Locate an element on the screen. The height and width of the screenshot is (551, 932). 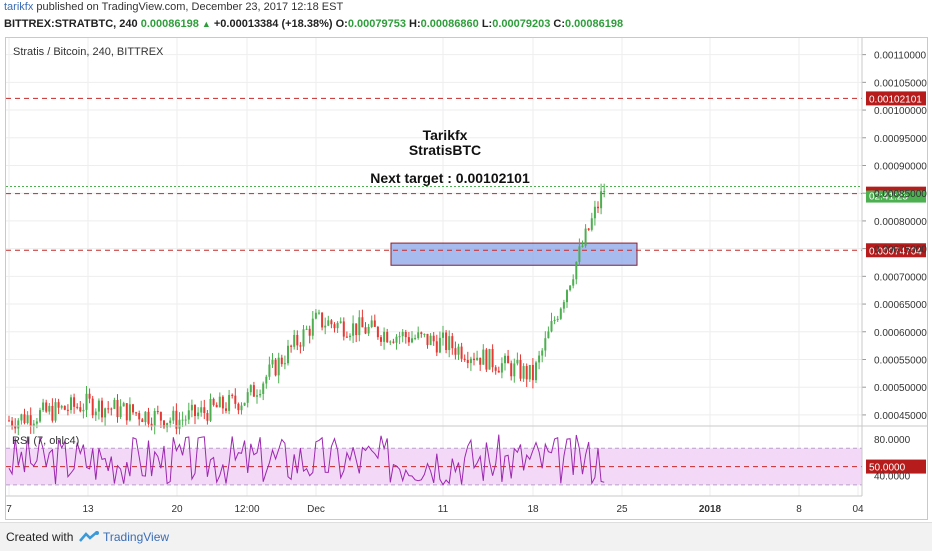
close-label: C: is located at coordinates (559, 24).